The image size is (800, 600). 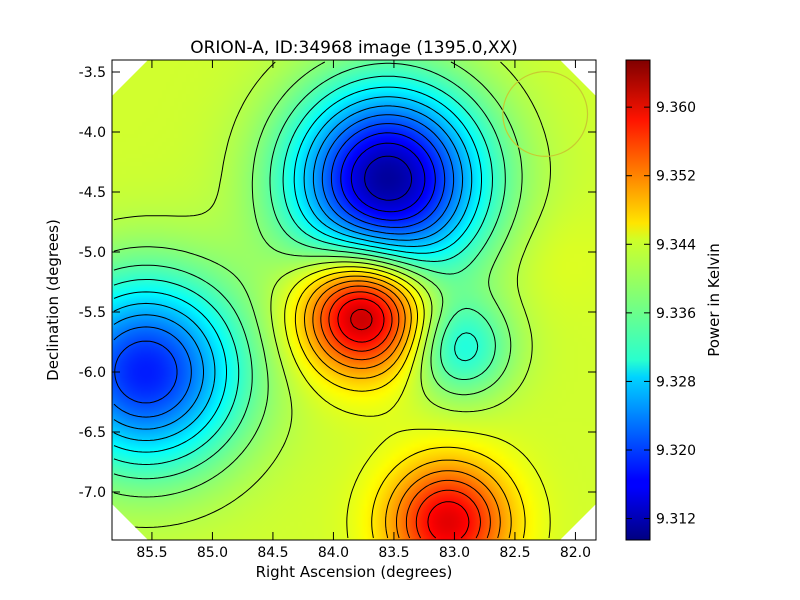 What do you see at coordinates (53, 300) in the screenshot?
I see `y-axis-label: Declination (degrees)` at bounding box center [53, 300].